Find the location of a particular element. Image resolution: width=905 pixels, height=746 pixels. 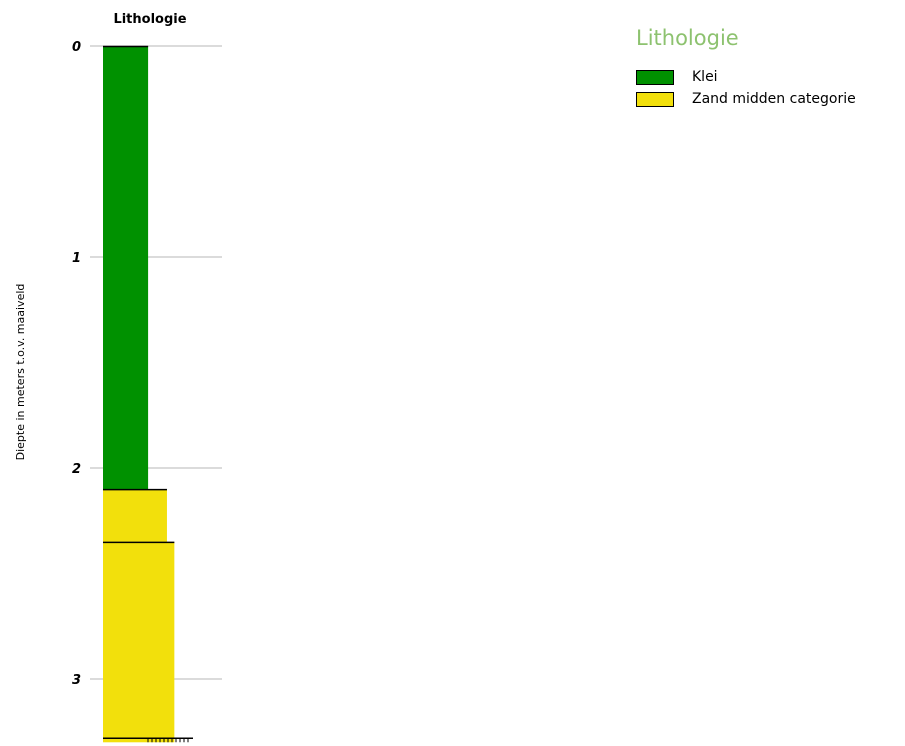

y-tick-label-1: 1 is located at coordinates (76, 258).